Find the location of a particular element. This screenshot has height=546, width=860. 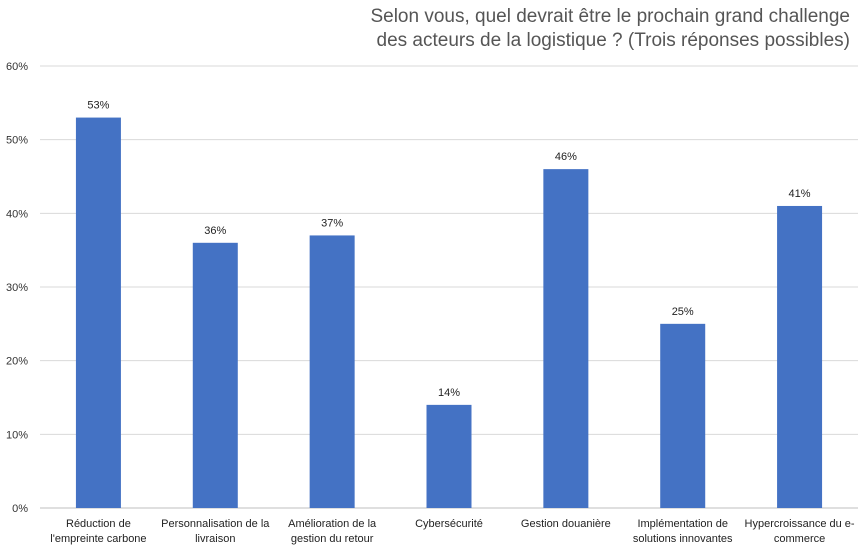

y-tick-label: 60% is located at coordinates (17, 67).